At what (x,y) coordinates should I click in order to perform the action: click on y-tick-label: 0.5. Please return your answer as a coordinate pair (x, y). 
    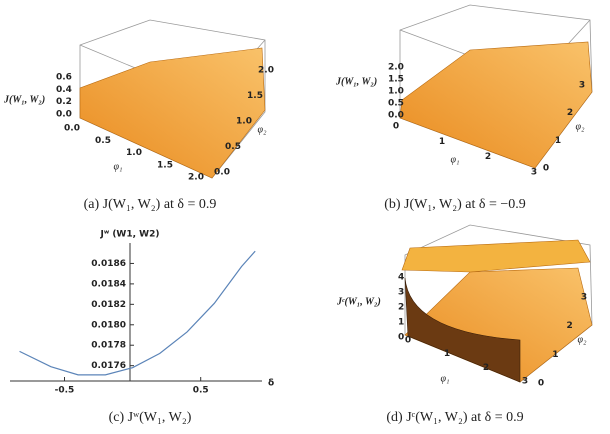
    Looking at the image, I should click on (233, 147).